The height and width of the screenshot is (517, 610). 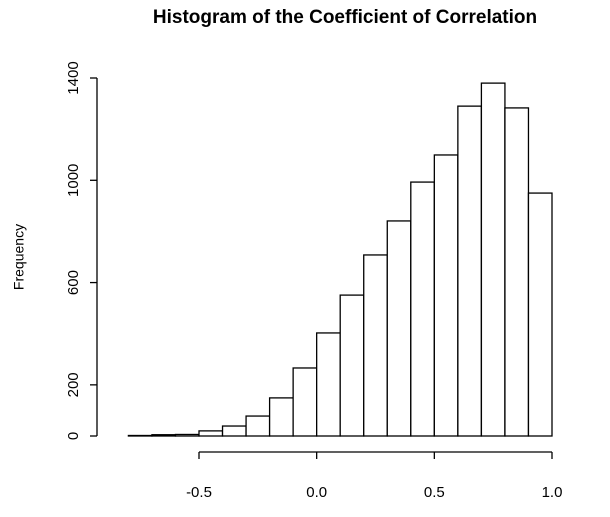 What do you see at coordinates (73, 384) in the screenshot?
I see `y-tick-label: 200` at bounding box center [73, 384].